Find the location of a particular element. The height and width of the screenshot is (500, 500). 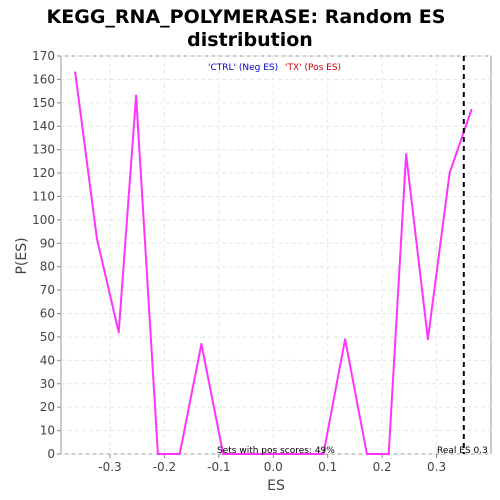

x-axis-label: ES is located at coordinates (276, 486).